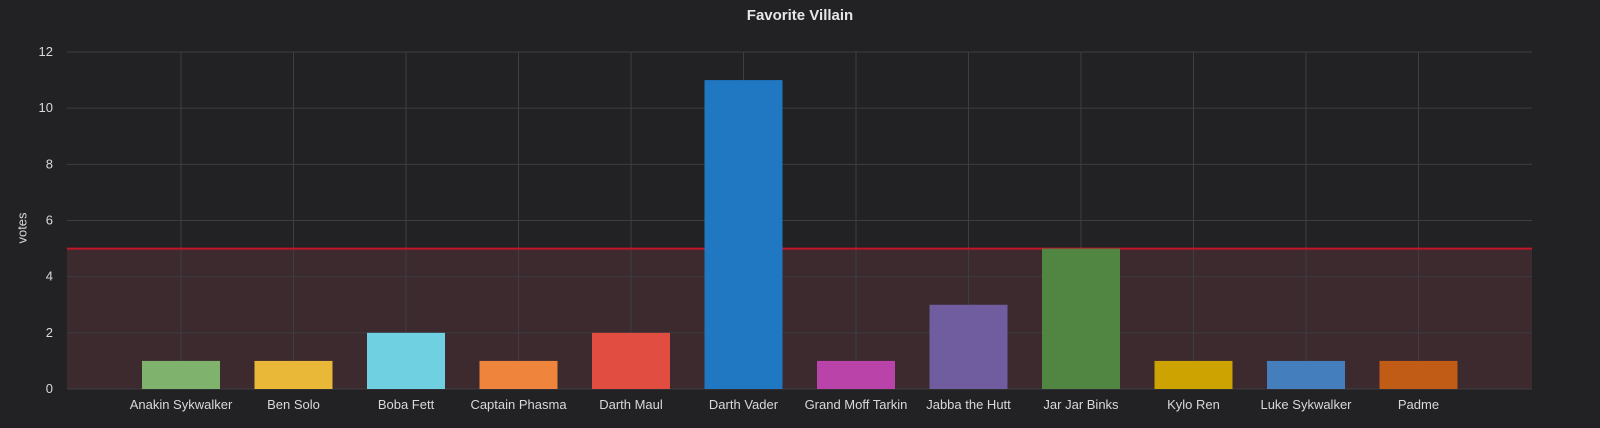 This screenshot has height=428, width=1600. What do you see at coordinates (518, 404) in the screenshot?
I see `x-tick-label: Captain Phasma` at bounding box center [518, 404].